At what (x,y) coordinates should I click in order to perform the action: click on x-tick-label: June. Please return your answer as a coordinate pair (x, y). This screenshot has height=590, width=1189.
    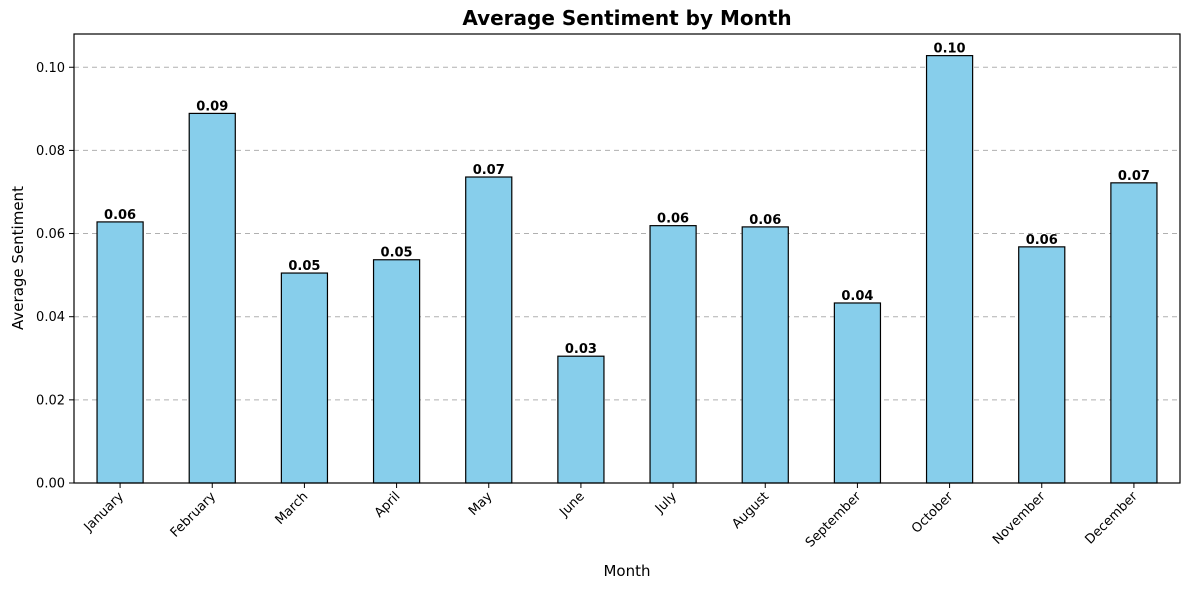
    Looking at the image, I should click on (571, 504).